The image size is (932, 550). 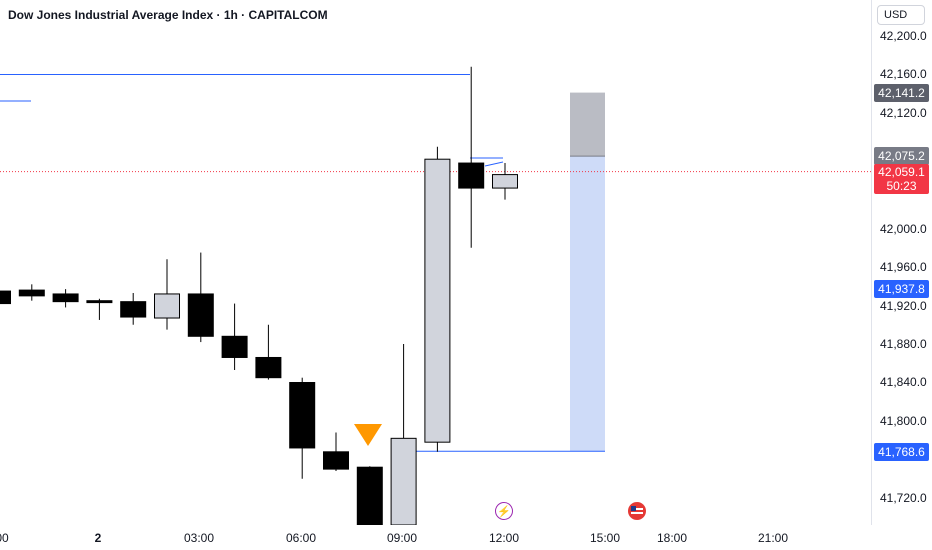 I want to click on time-axis, so click(x=436, y=537).